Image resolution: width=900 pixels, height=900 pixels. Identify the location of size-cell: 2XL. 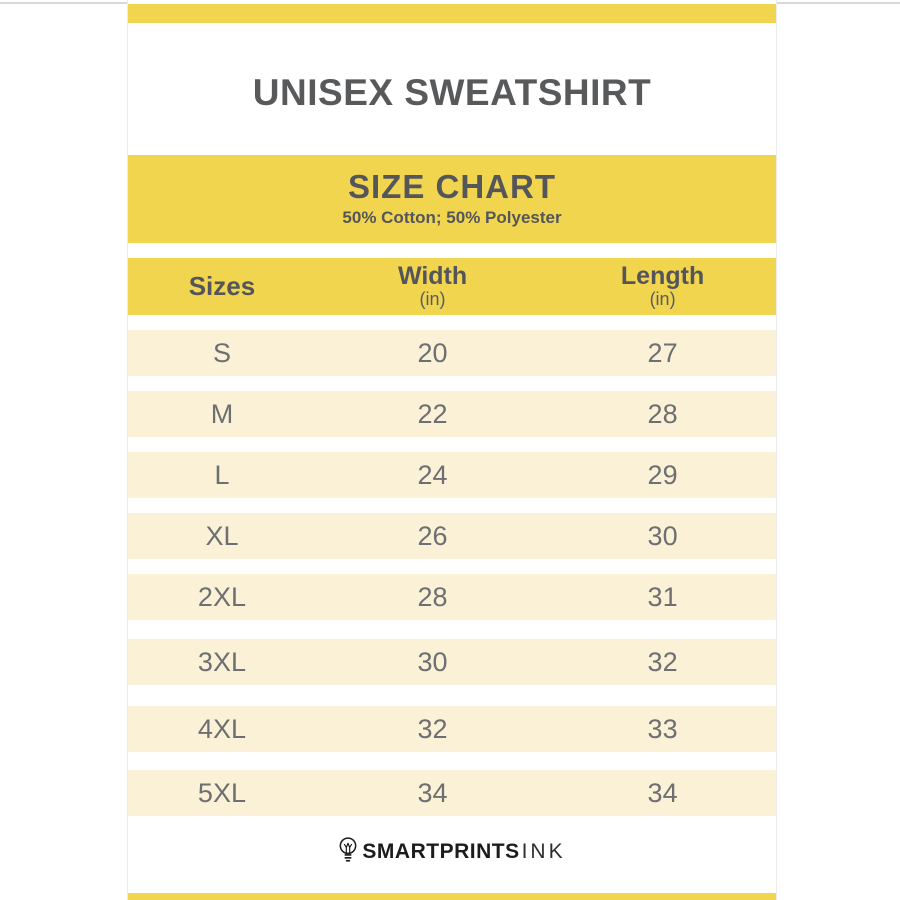
(221, 596).